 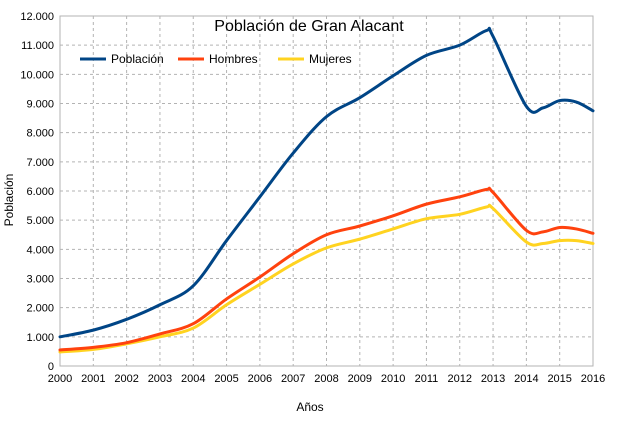 What do you see at coordinates (427, 379) in the screenshot?
I see `x-tick-label: 2011` at bounding box center [427, 379].